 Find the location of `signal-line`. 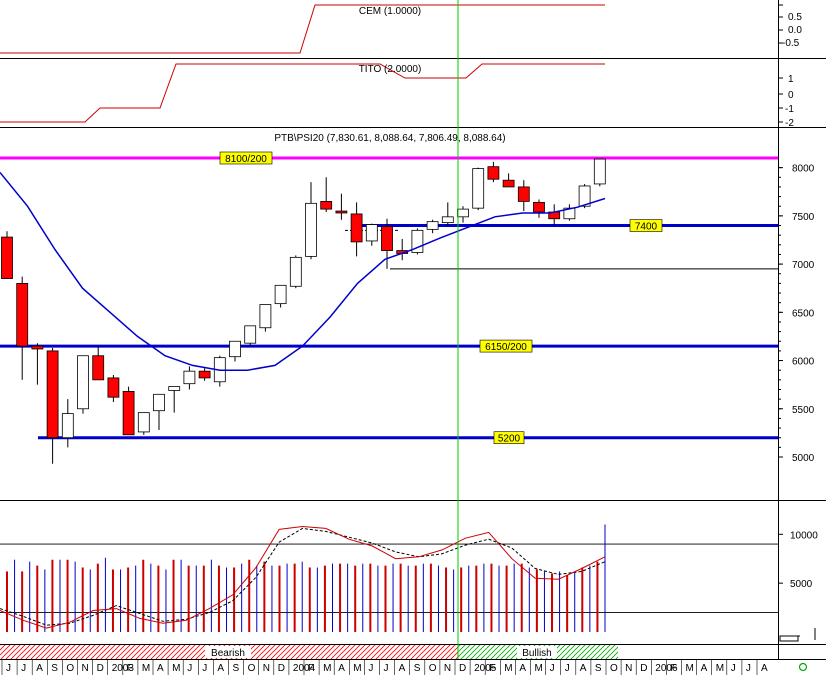

signal-line is located at coordinates (303, 576).